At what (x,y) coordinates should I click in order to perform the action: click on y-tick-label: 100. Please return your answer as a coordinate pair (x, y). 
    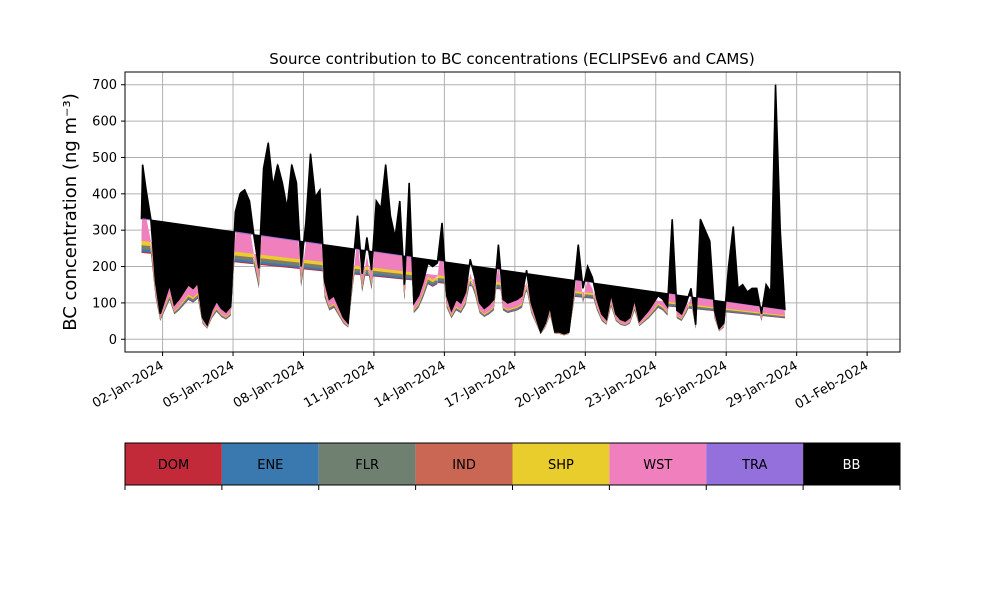
    Looking at the image, I should click on (104, 303).